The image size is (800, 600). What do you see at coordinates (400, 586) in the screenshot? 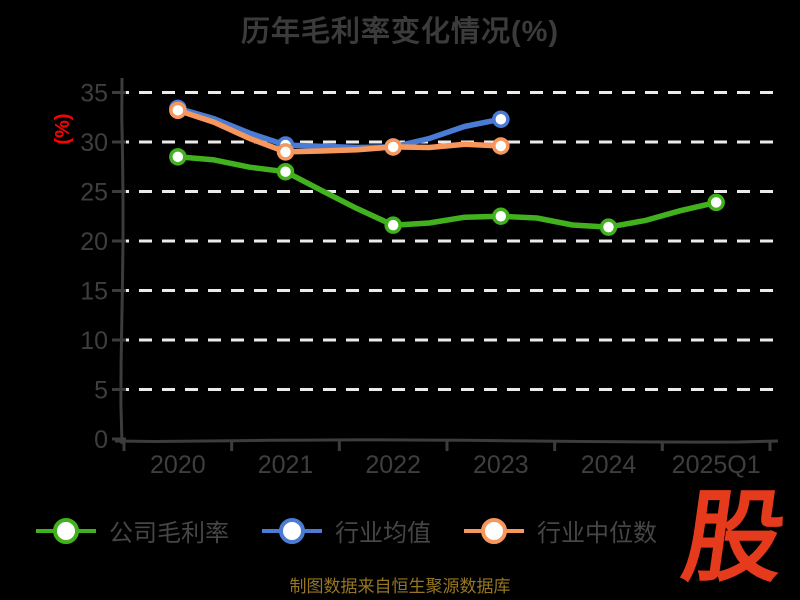
I see `data-source-note: 制图数据来自恒生聚源数据库` at bounding box center [400, 586].